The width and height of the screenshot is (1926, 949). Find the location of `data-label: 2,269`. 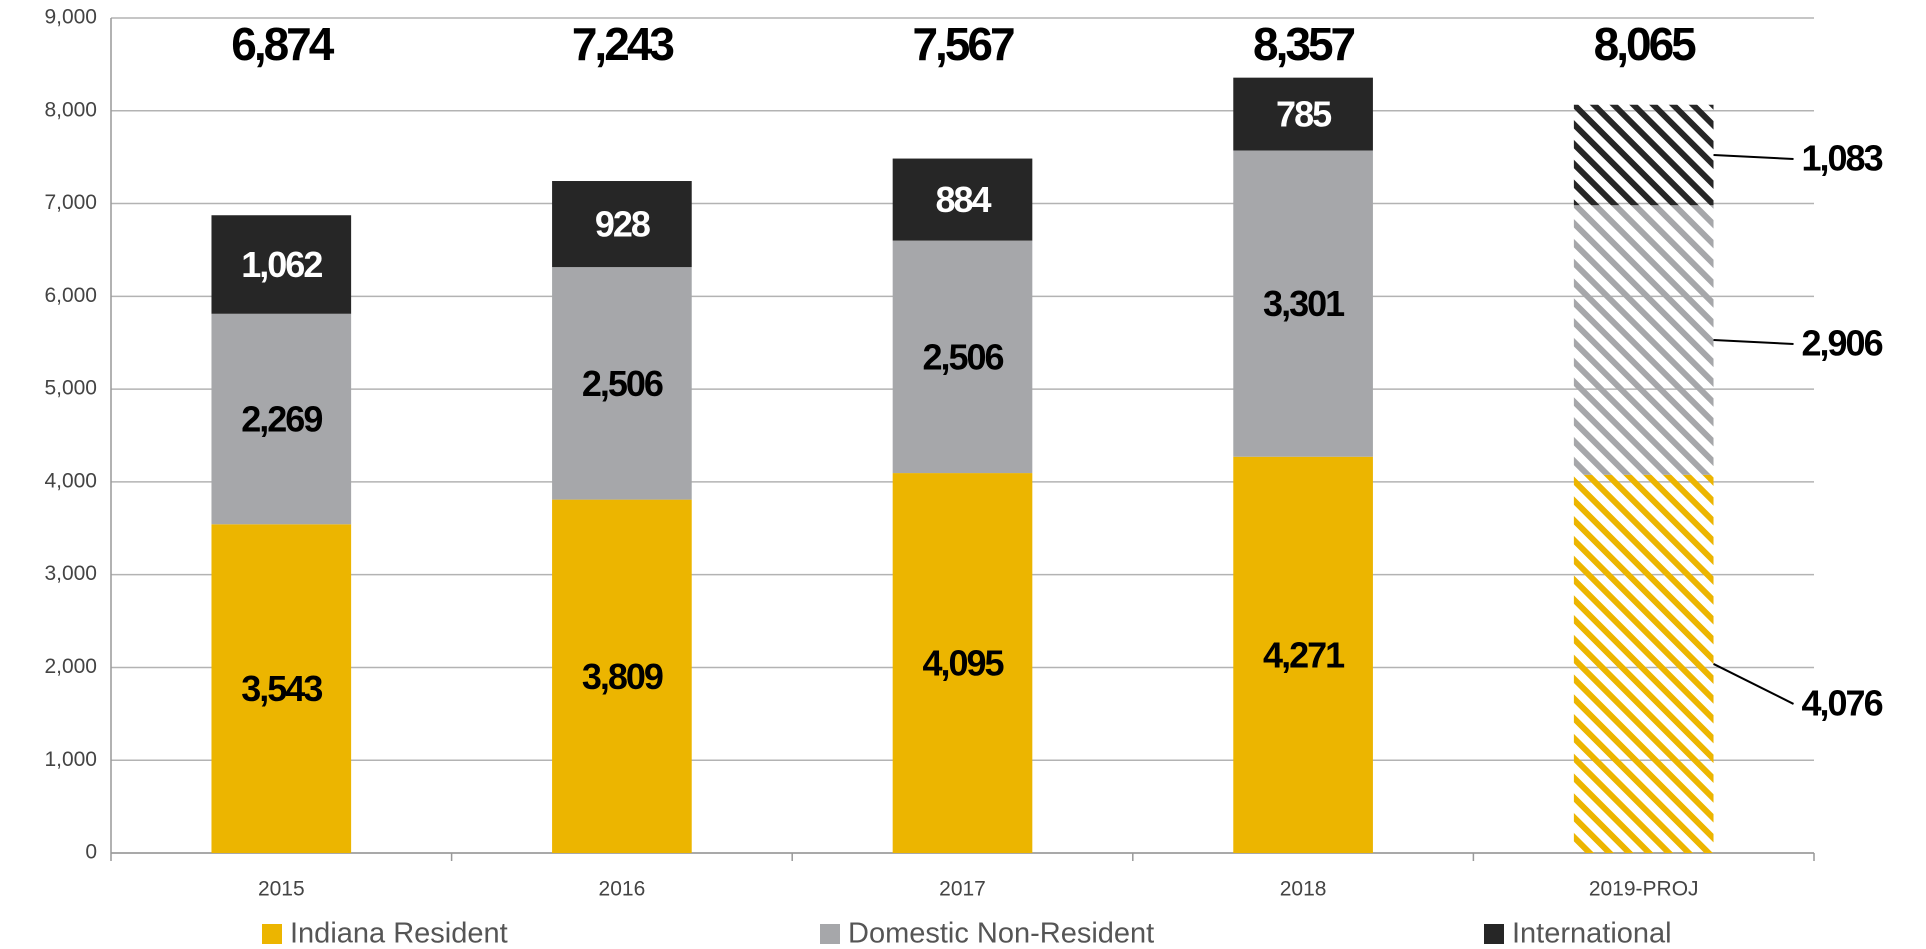

data-label: 2,269 is located at coordinates (281, 419).